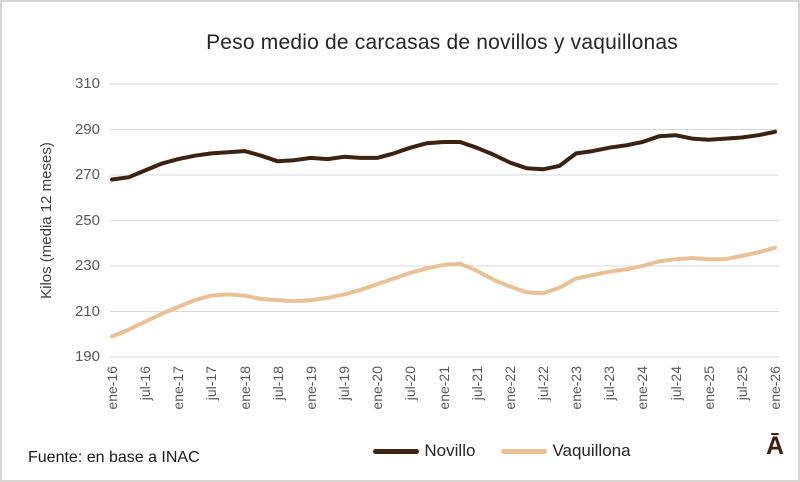  I want to click on x-axis-tick-label: ene-22, so click(509, 388).